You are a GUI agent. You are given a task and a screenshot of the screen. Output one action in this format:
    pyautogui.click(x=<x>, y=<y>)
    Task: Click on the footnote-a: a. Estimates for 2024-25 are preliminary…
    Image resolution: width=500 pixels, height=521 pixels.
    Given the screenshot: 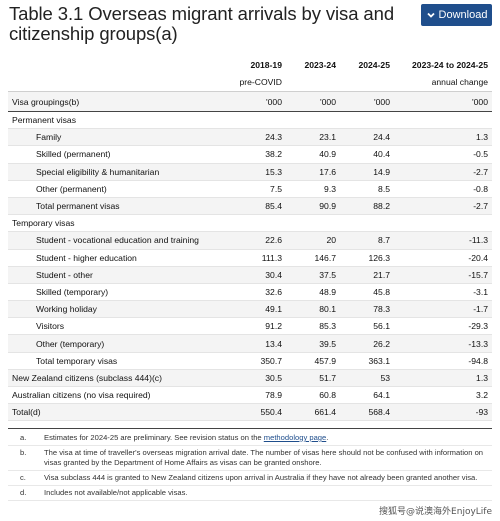 What is the action you would take?
    pyautogui.click(x=250, y=438)
    